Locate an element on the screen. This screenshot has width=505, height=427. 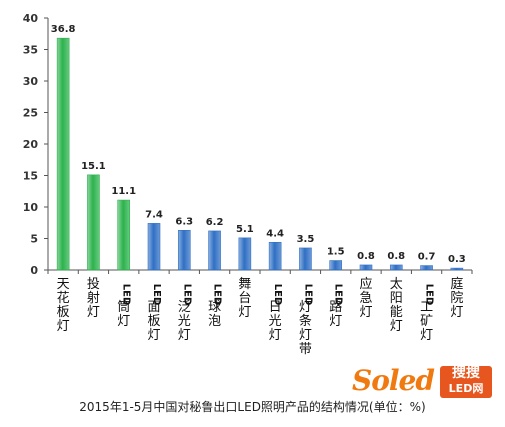
x-category-label: 泛光灯 is located at coordinates (184, 321).